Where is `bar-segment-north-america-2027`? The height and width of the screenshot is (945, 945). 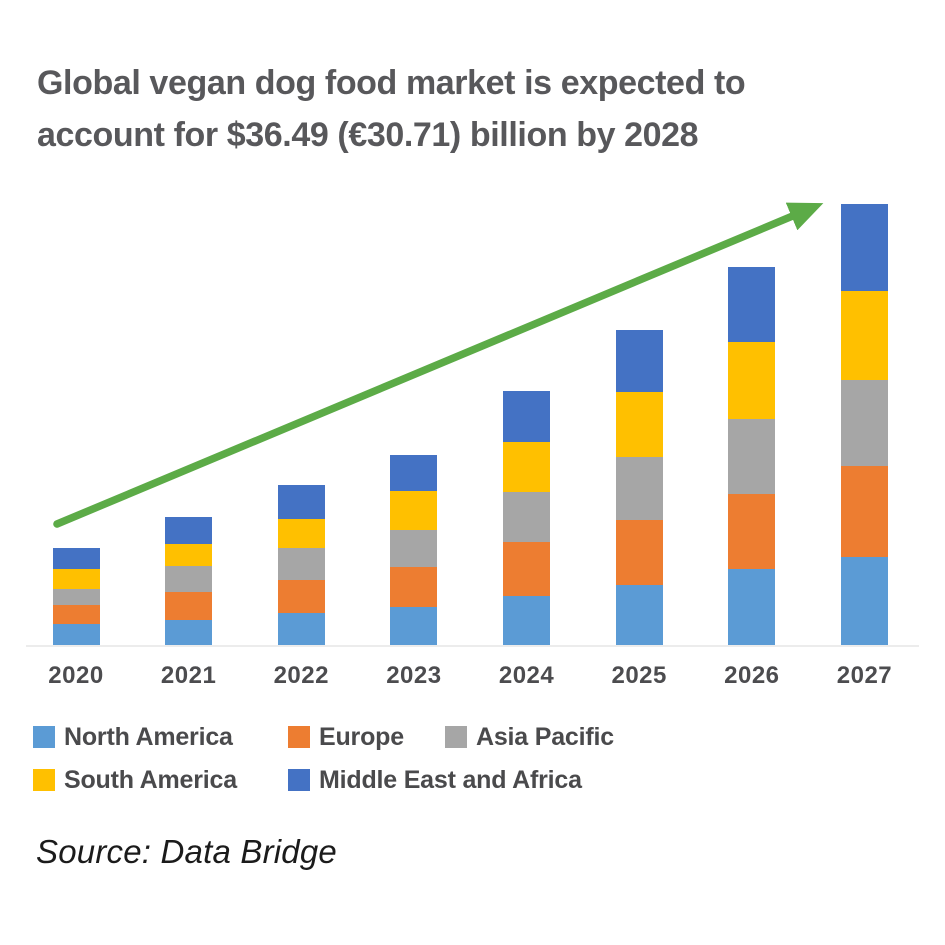 bar-segment-north-america-2027 is located at coordinates (864, 600).